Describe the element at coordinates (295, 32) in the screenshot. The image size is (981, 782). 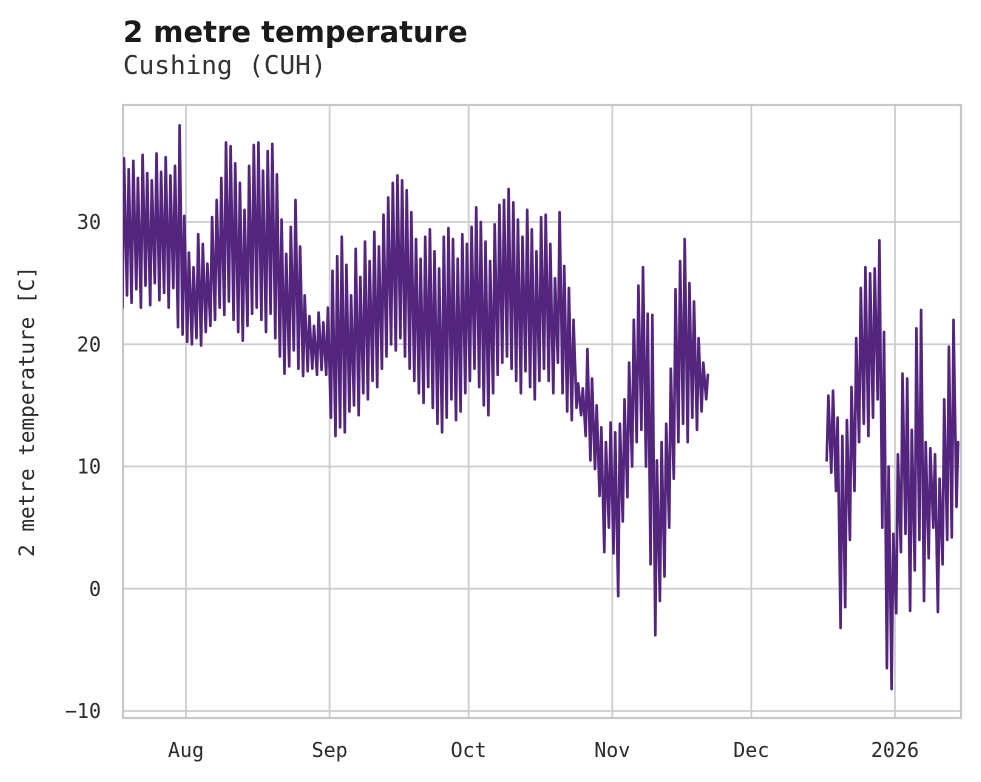
I see `chart-title: 2 metre temperature` at that location.